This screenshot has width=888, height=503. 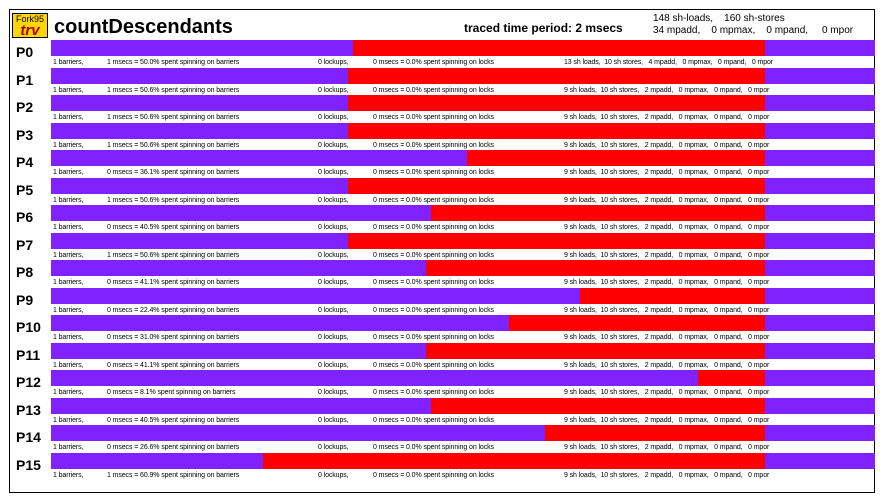 What do you see at coordinates (25, 244) in the screenshot?
I see `processor-label: P7` at bounding box center [25, 244].